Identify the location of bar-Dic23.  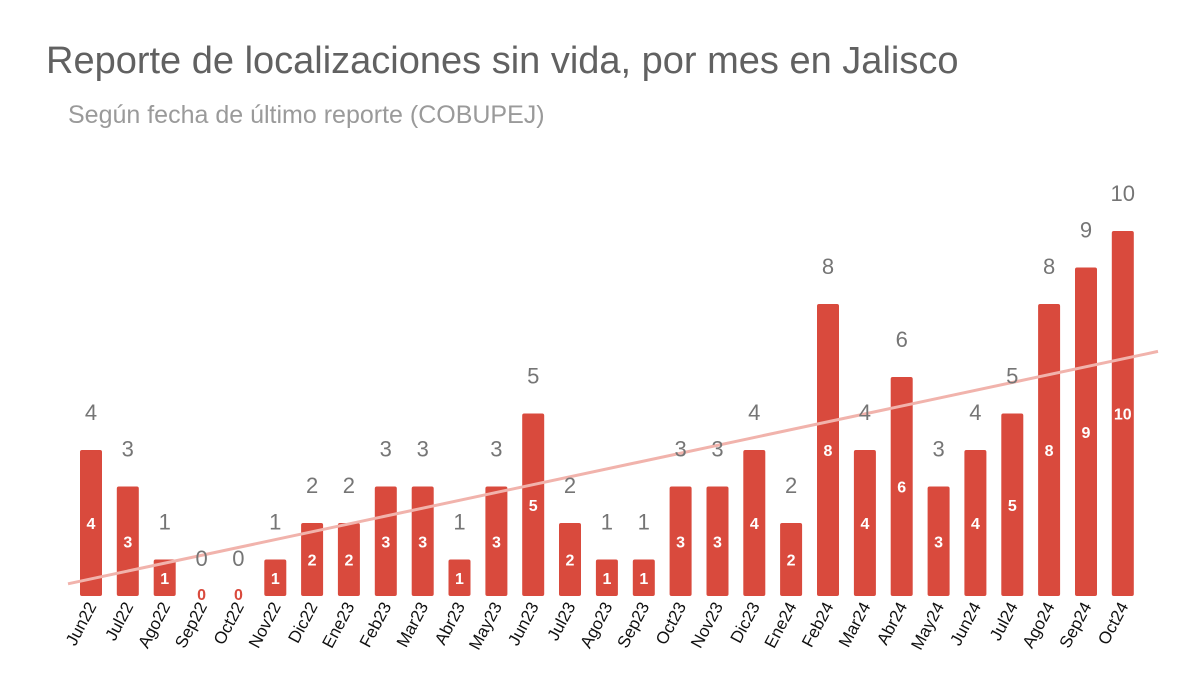
(754, 523).